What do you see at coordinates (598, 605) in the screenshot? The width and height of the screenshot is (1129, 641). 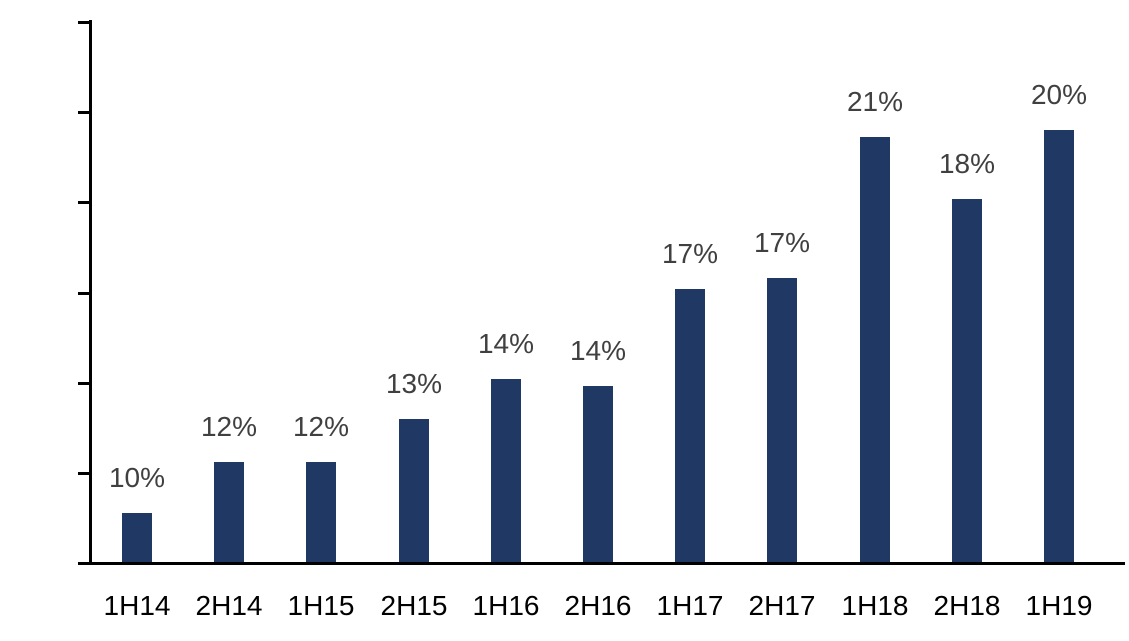 I see `x-axis-tick-label: 2H16` at bounding box center [598, 605].